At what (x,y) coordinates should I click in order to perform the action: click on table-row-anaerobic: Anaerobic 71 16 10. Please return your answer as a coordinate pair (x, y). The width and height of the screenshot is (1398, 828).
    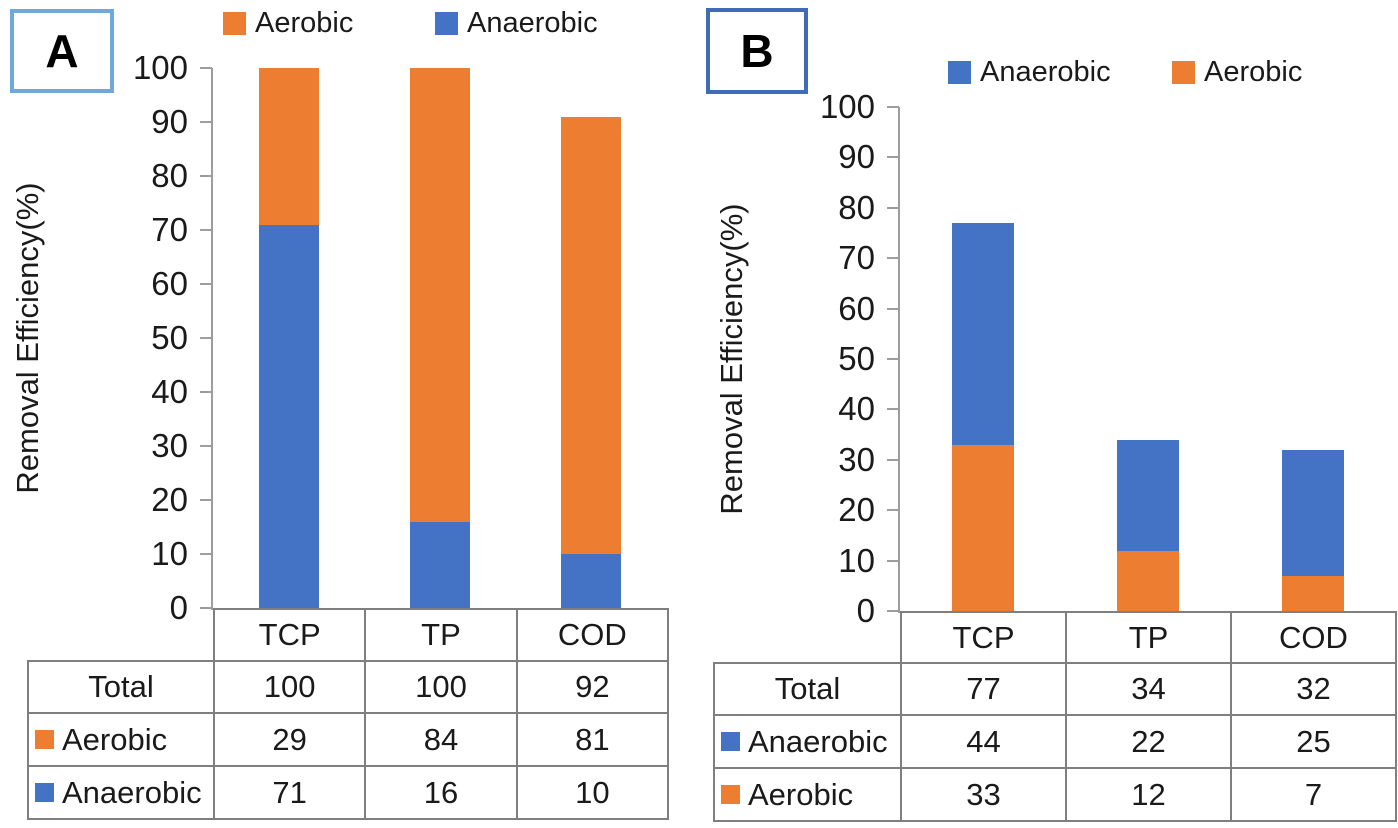
    Looking at the image, I should click on (348, 792).